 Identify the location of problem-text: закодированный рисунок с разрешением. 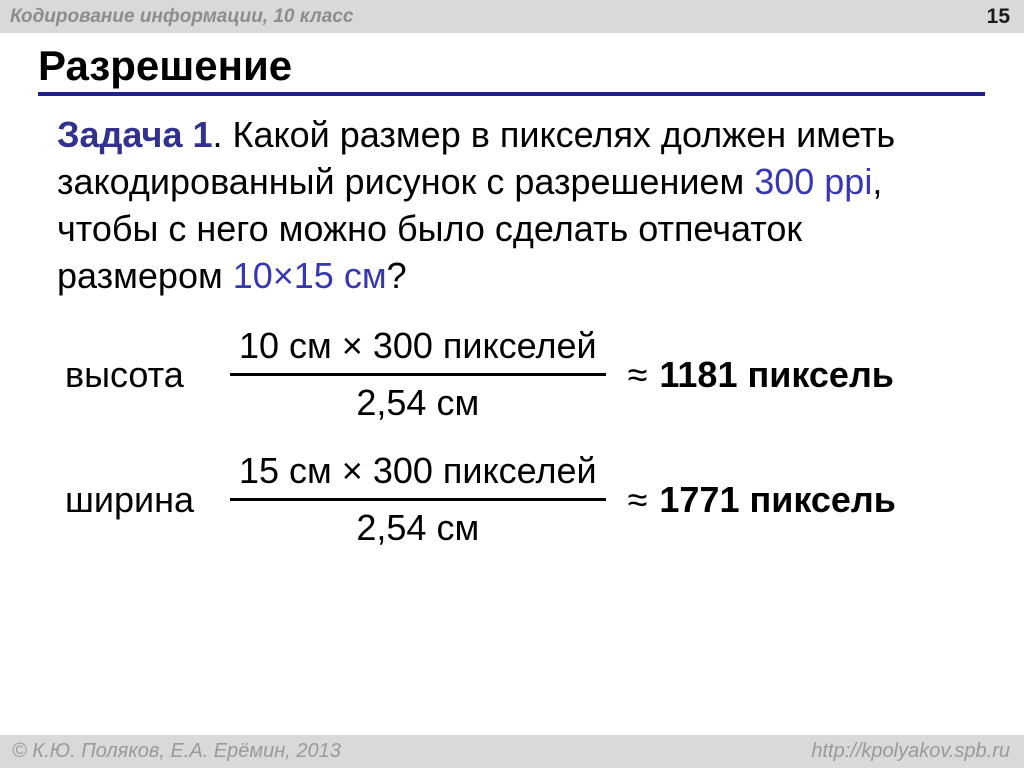
(406, 181).